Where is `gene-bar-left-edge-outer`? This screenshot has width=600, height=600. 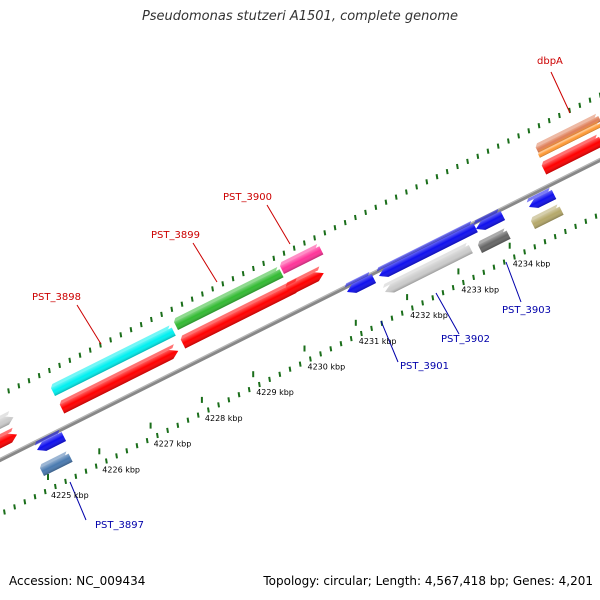
gene-bar-left-edge-outer is located at coordinates (7, 422).